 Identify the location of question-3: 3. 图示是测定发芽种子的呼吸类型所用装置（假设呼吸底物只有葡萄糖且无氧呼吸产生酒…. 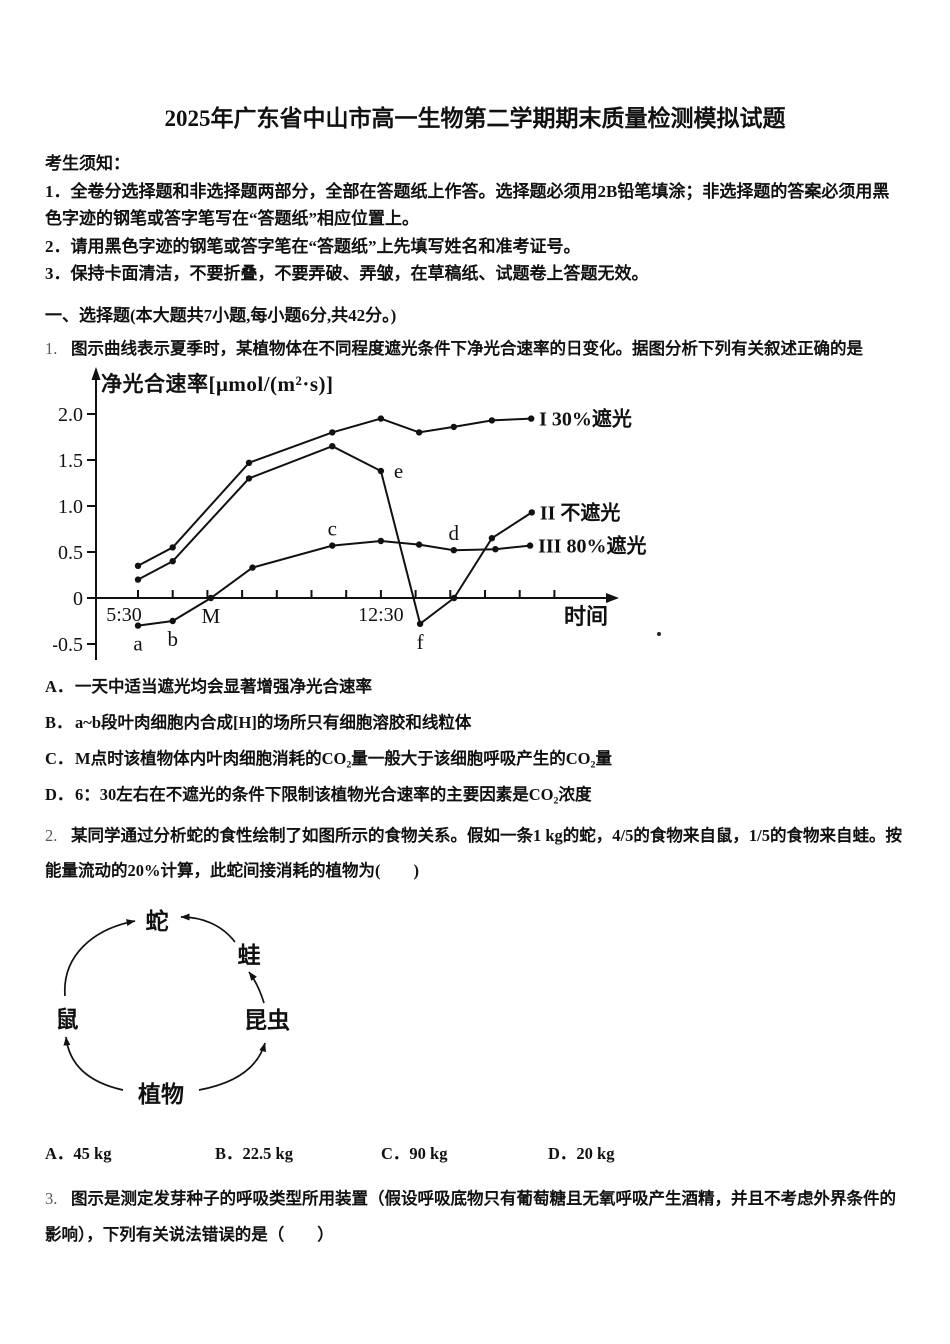
(475, 1217).